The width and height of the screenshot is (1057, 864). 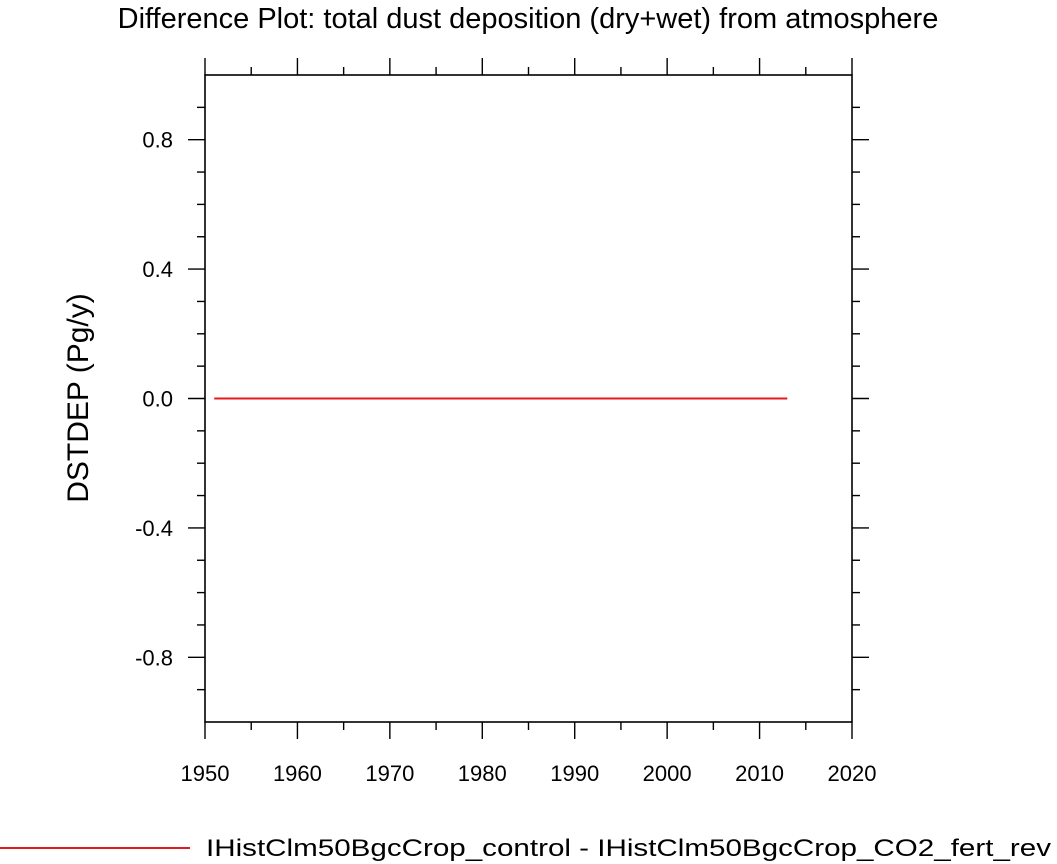 What do you see at coordinates (157, 140) in the screenshot?
I see `y-tick-label: 0.8` at bounding box center [157, 140].